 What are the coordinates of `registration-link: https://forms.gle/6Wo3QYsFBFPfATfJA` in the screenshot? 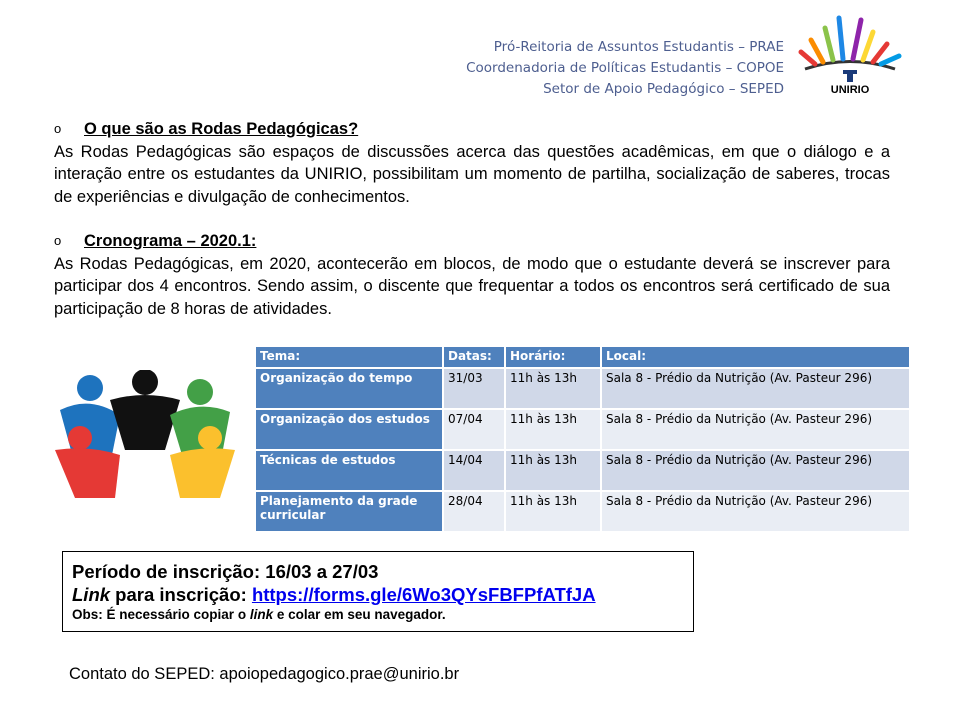 It's located at (423, 594).